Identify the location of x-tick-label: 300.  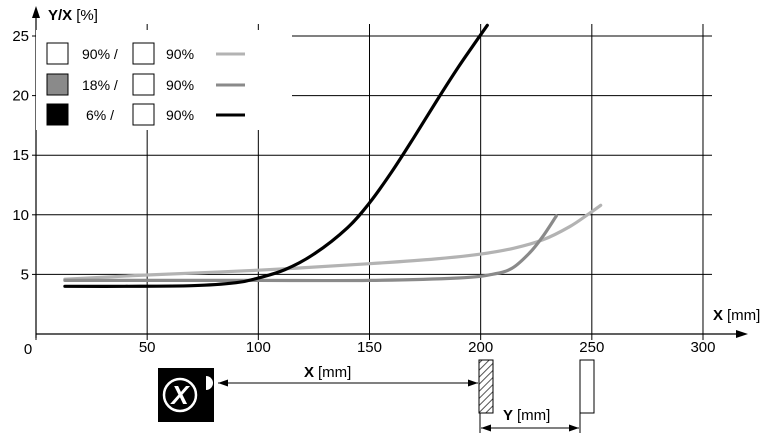
(702, 347).